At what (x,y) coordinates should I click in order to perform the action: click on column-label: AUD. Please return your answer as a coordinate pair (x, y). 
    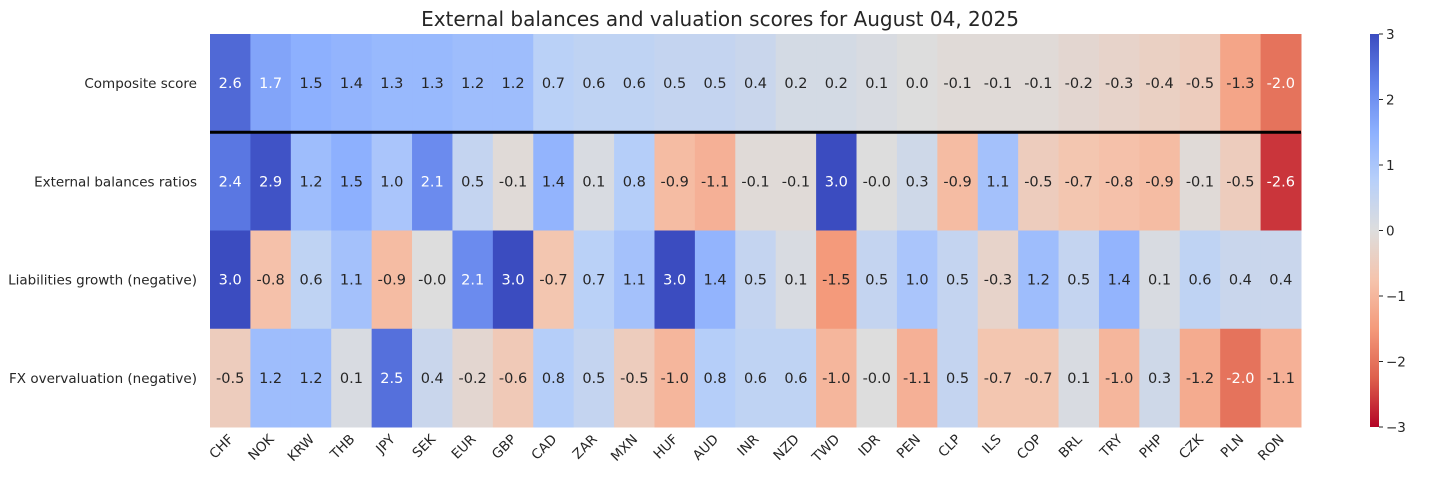
    Looking at the image, I should click on (706, 448).